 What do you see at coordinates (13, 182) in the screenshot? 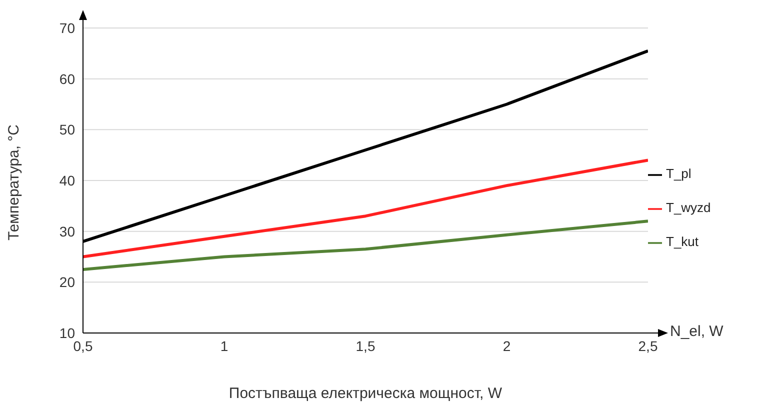
I see `y-axis-title: Температура, °C` at bounding box center [13, 182].